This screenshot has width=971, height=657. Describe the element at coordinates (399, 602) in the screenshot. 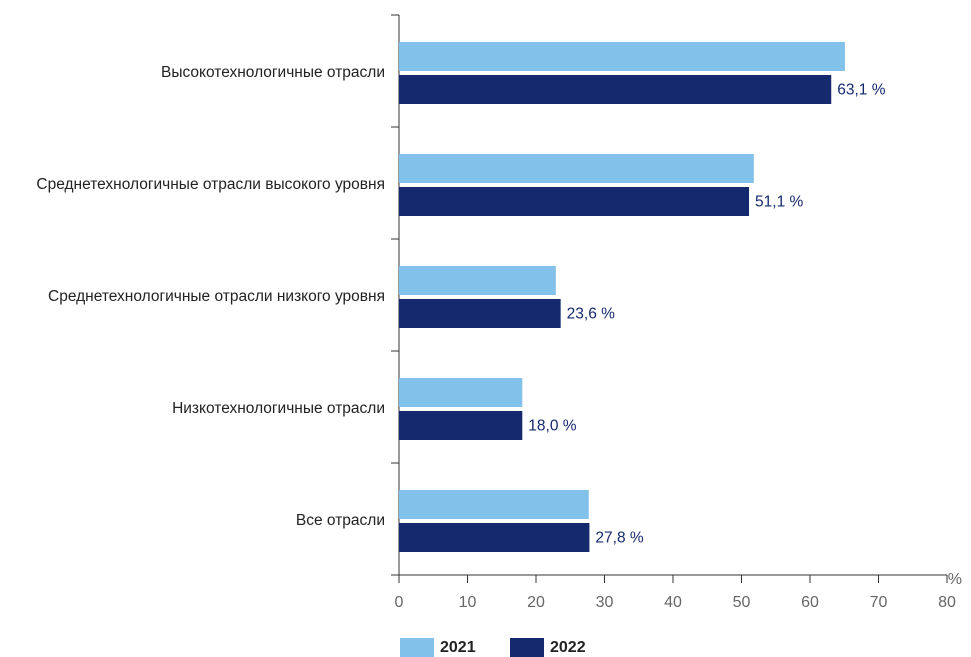

I see `x-tick-label: 0` at that location.